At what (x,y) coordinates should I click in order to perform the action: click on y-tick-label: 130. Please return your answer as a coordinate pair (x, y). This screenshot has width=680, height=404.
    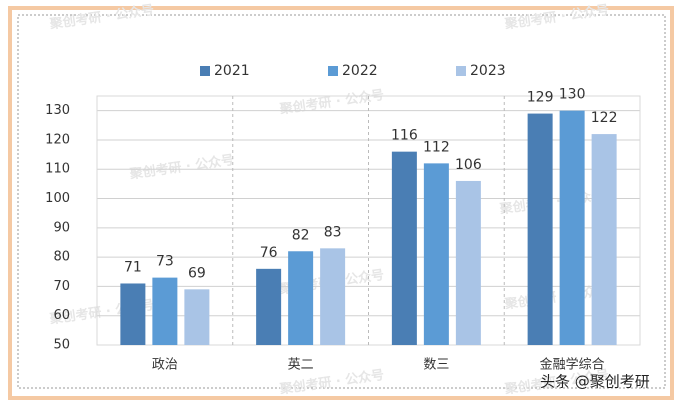
    Looking at the image, I should click on (57, 110).